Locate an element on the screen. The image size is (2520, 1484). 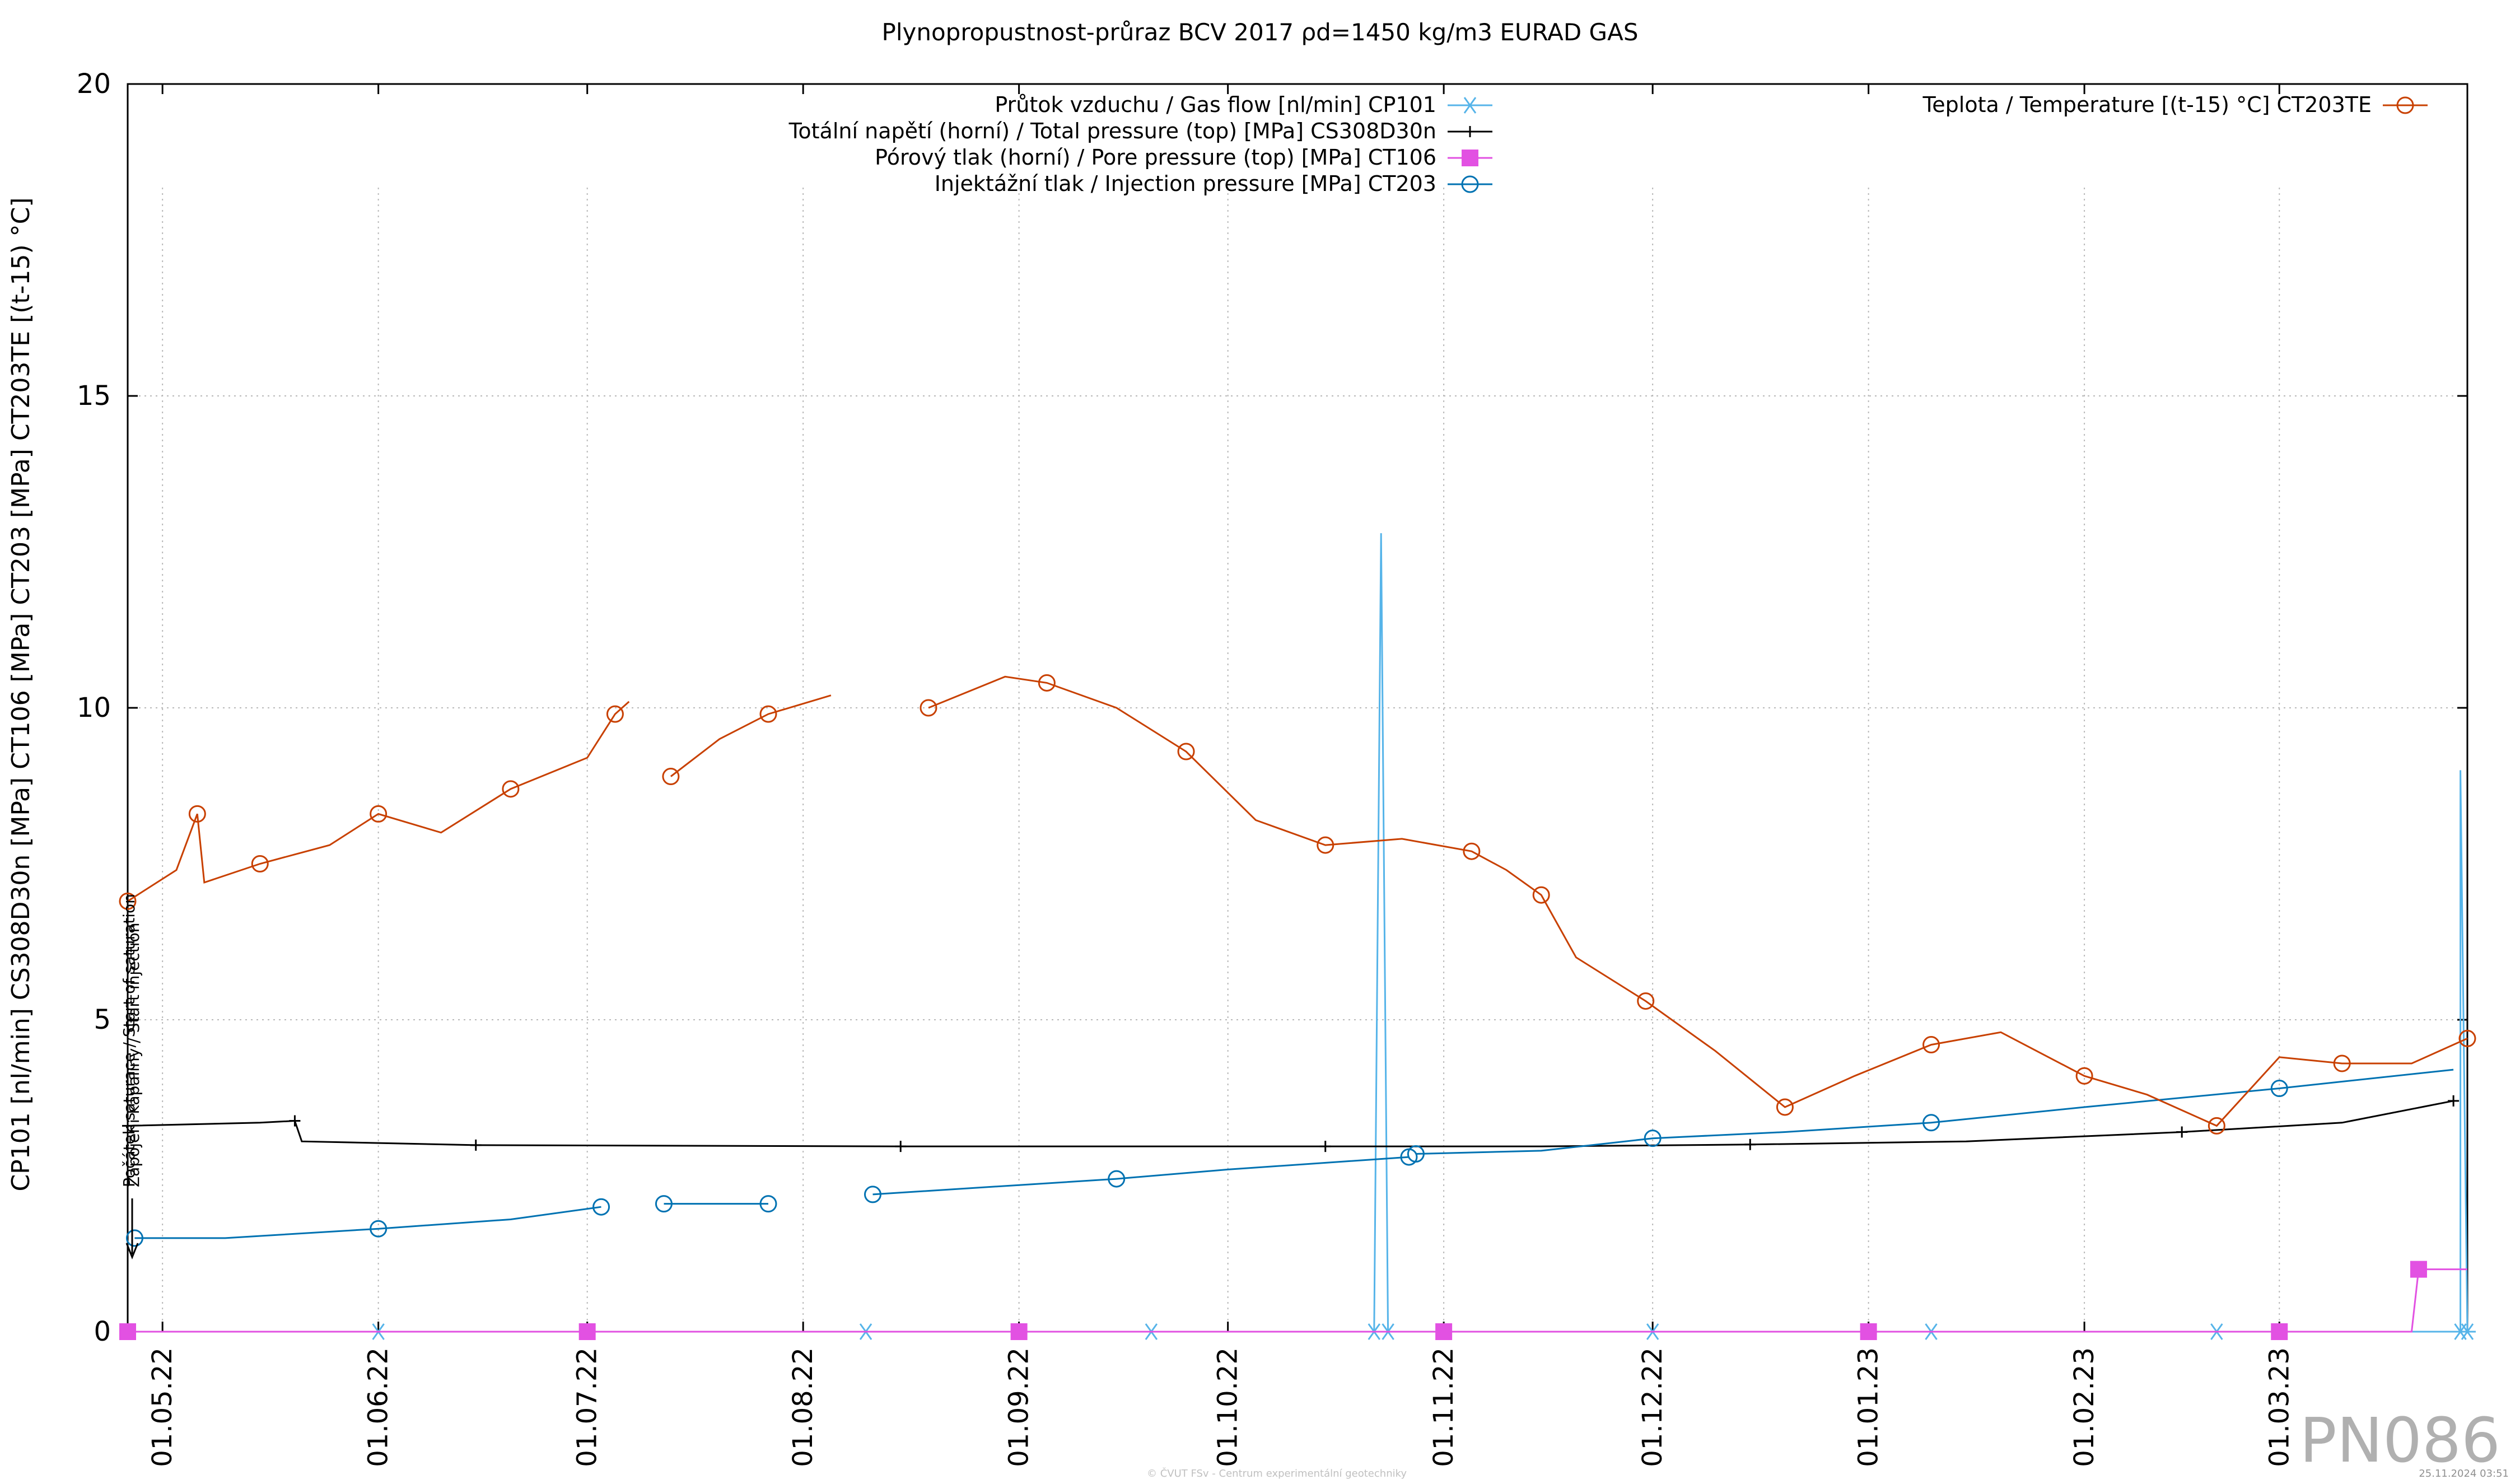
footer-date: 25.11.2024 03:51 is located at coordinates (2464, 1474).